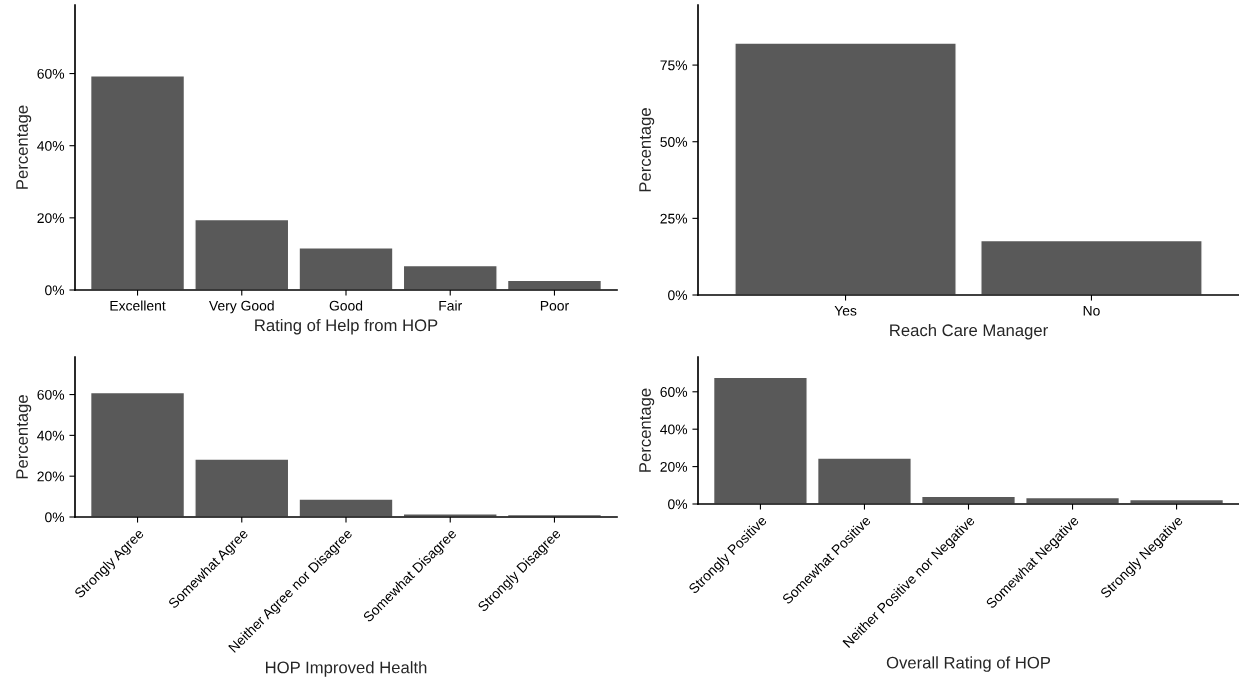 This screenshot has width=1239, height=692. I want to click on x-tick-label: Poor, so click(554, 305).